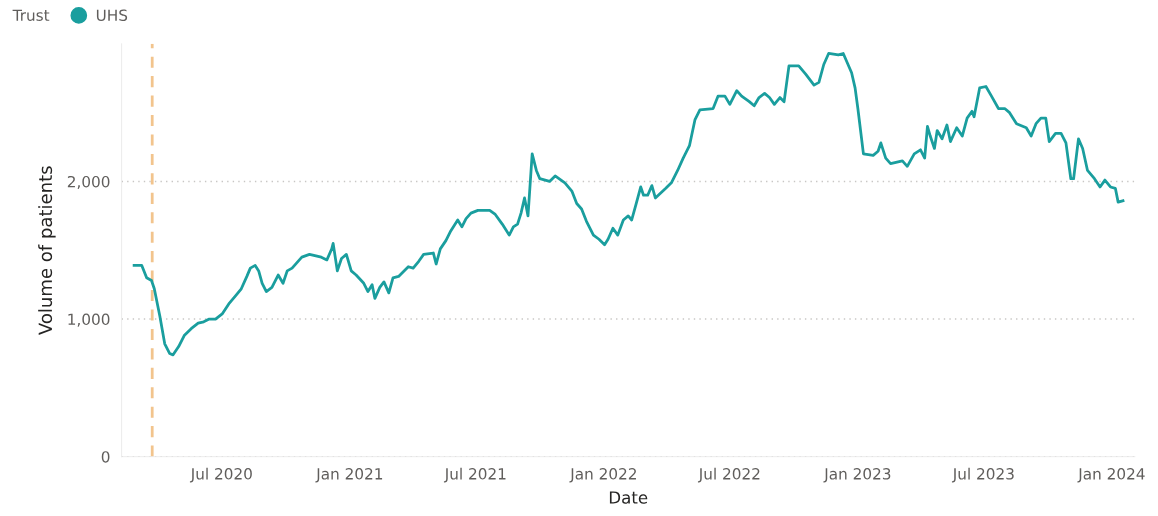  What do you see at coordinates (349, 475) in the screenshot?
I see `x-tick-label: Jan 2021` at bounding box center [349, 475].